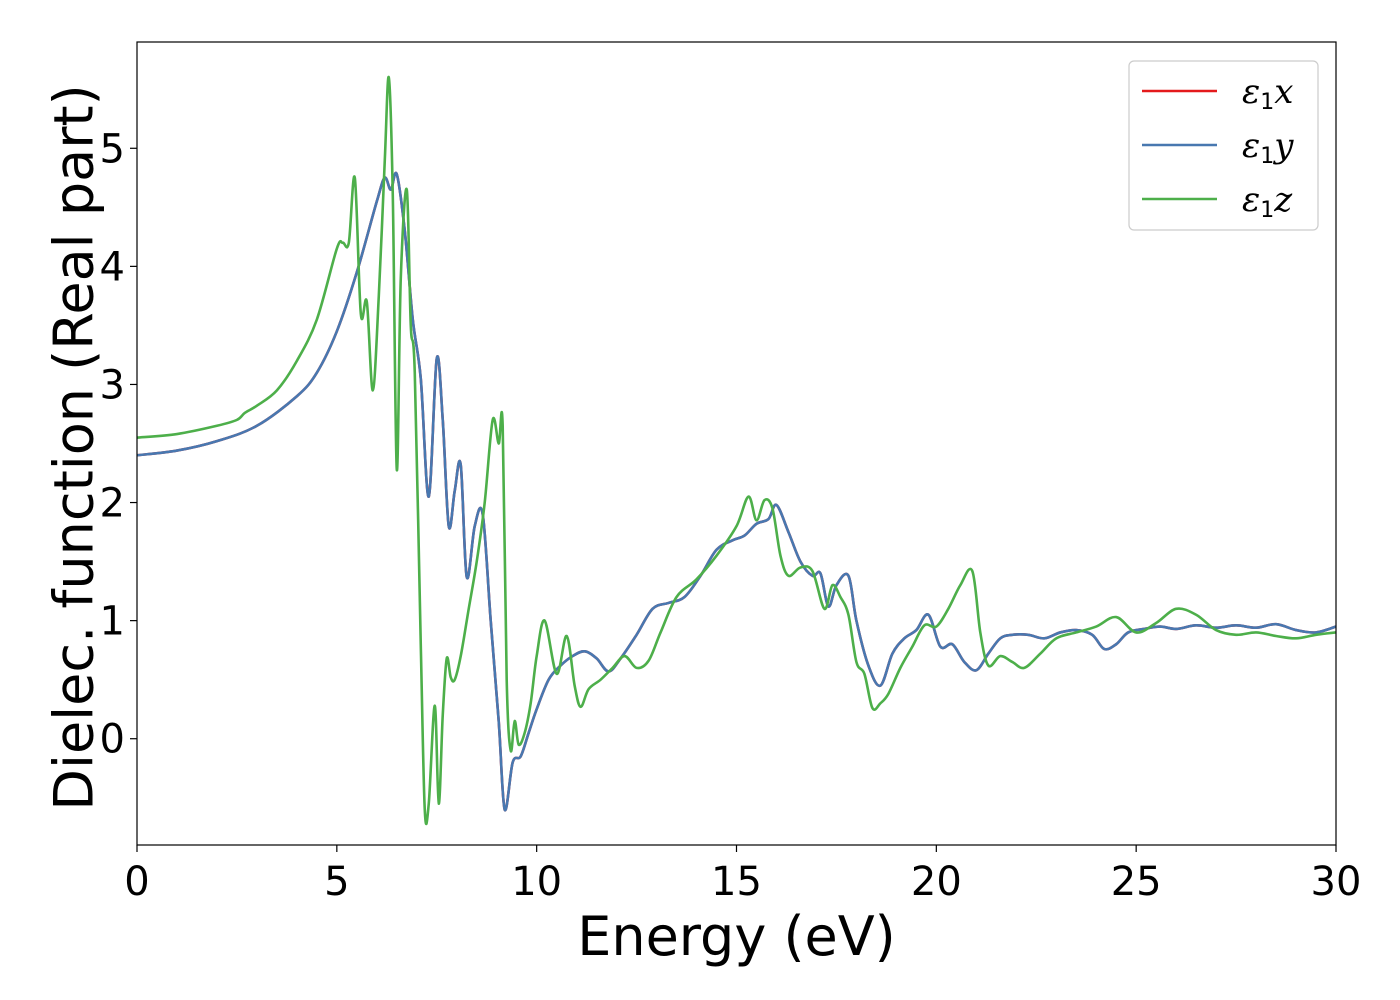 The image size is (1400, 1000). I want to click on y-tick-label: 4, so click(112, 267).